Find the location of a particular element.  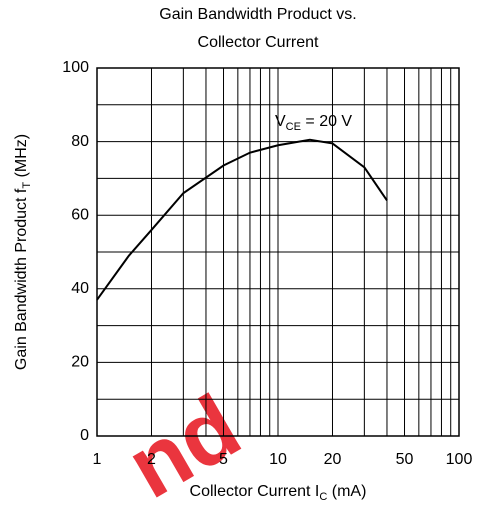

x-tick-label: 20 is located at coordinates (333, 459).